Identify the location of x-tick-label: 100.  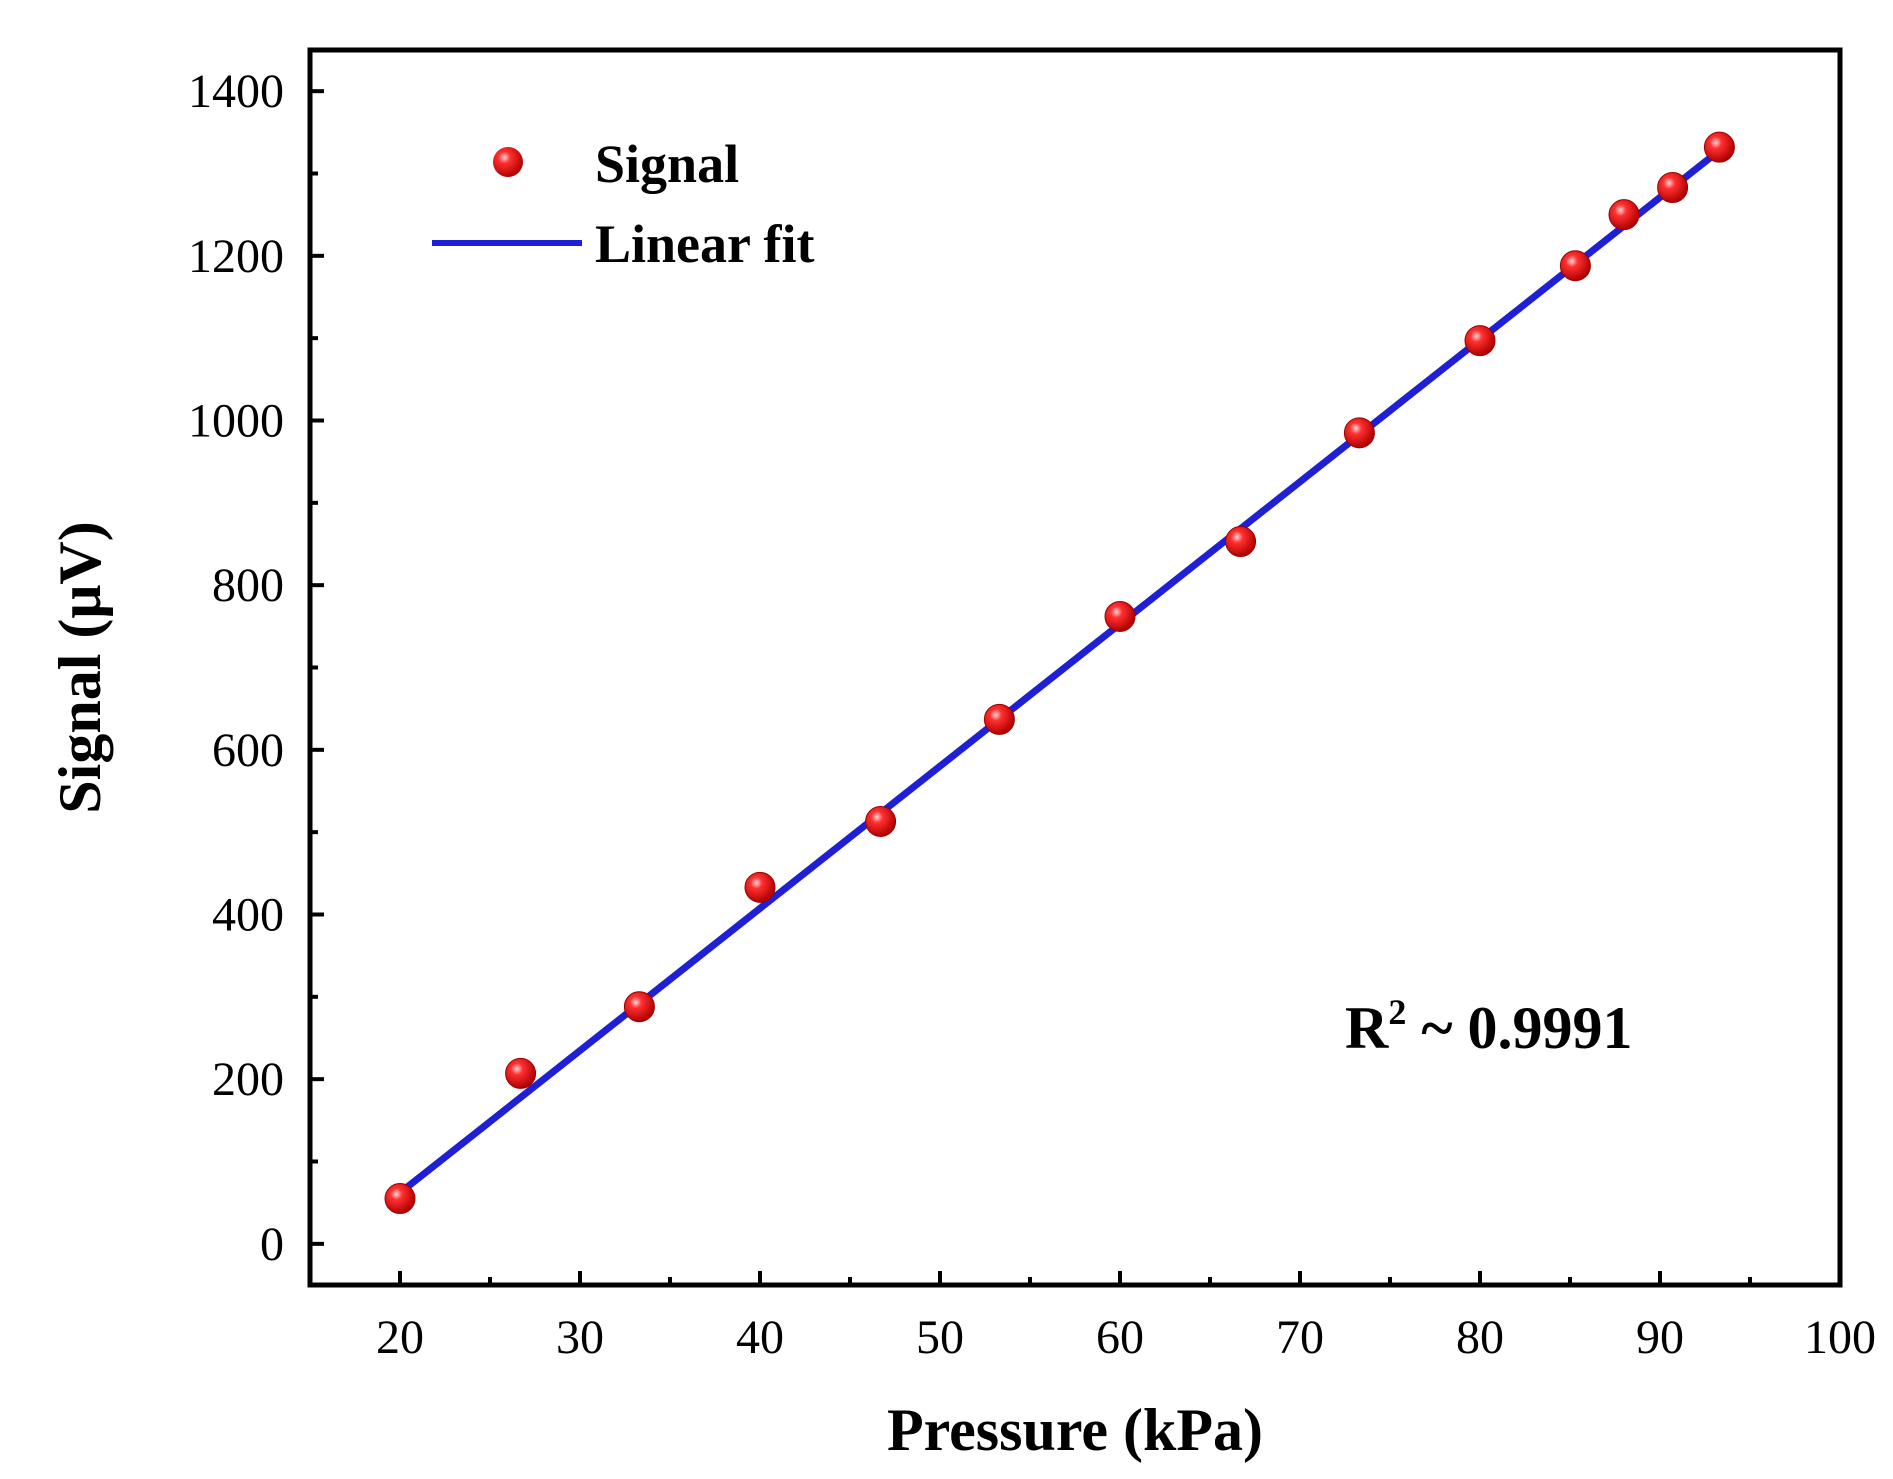
(1840, 1337).